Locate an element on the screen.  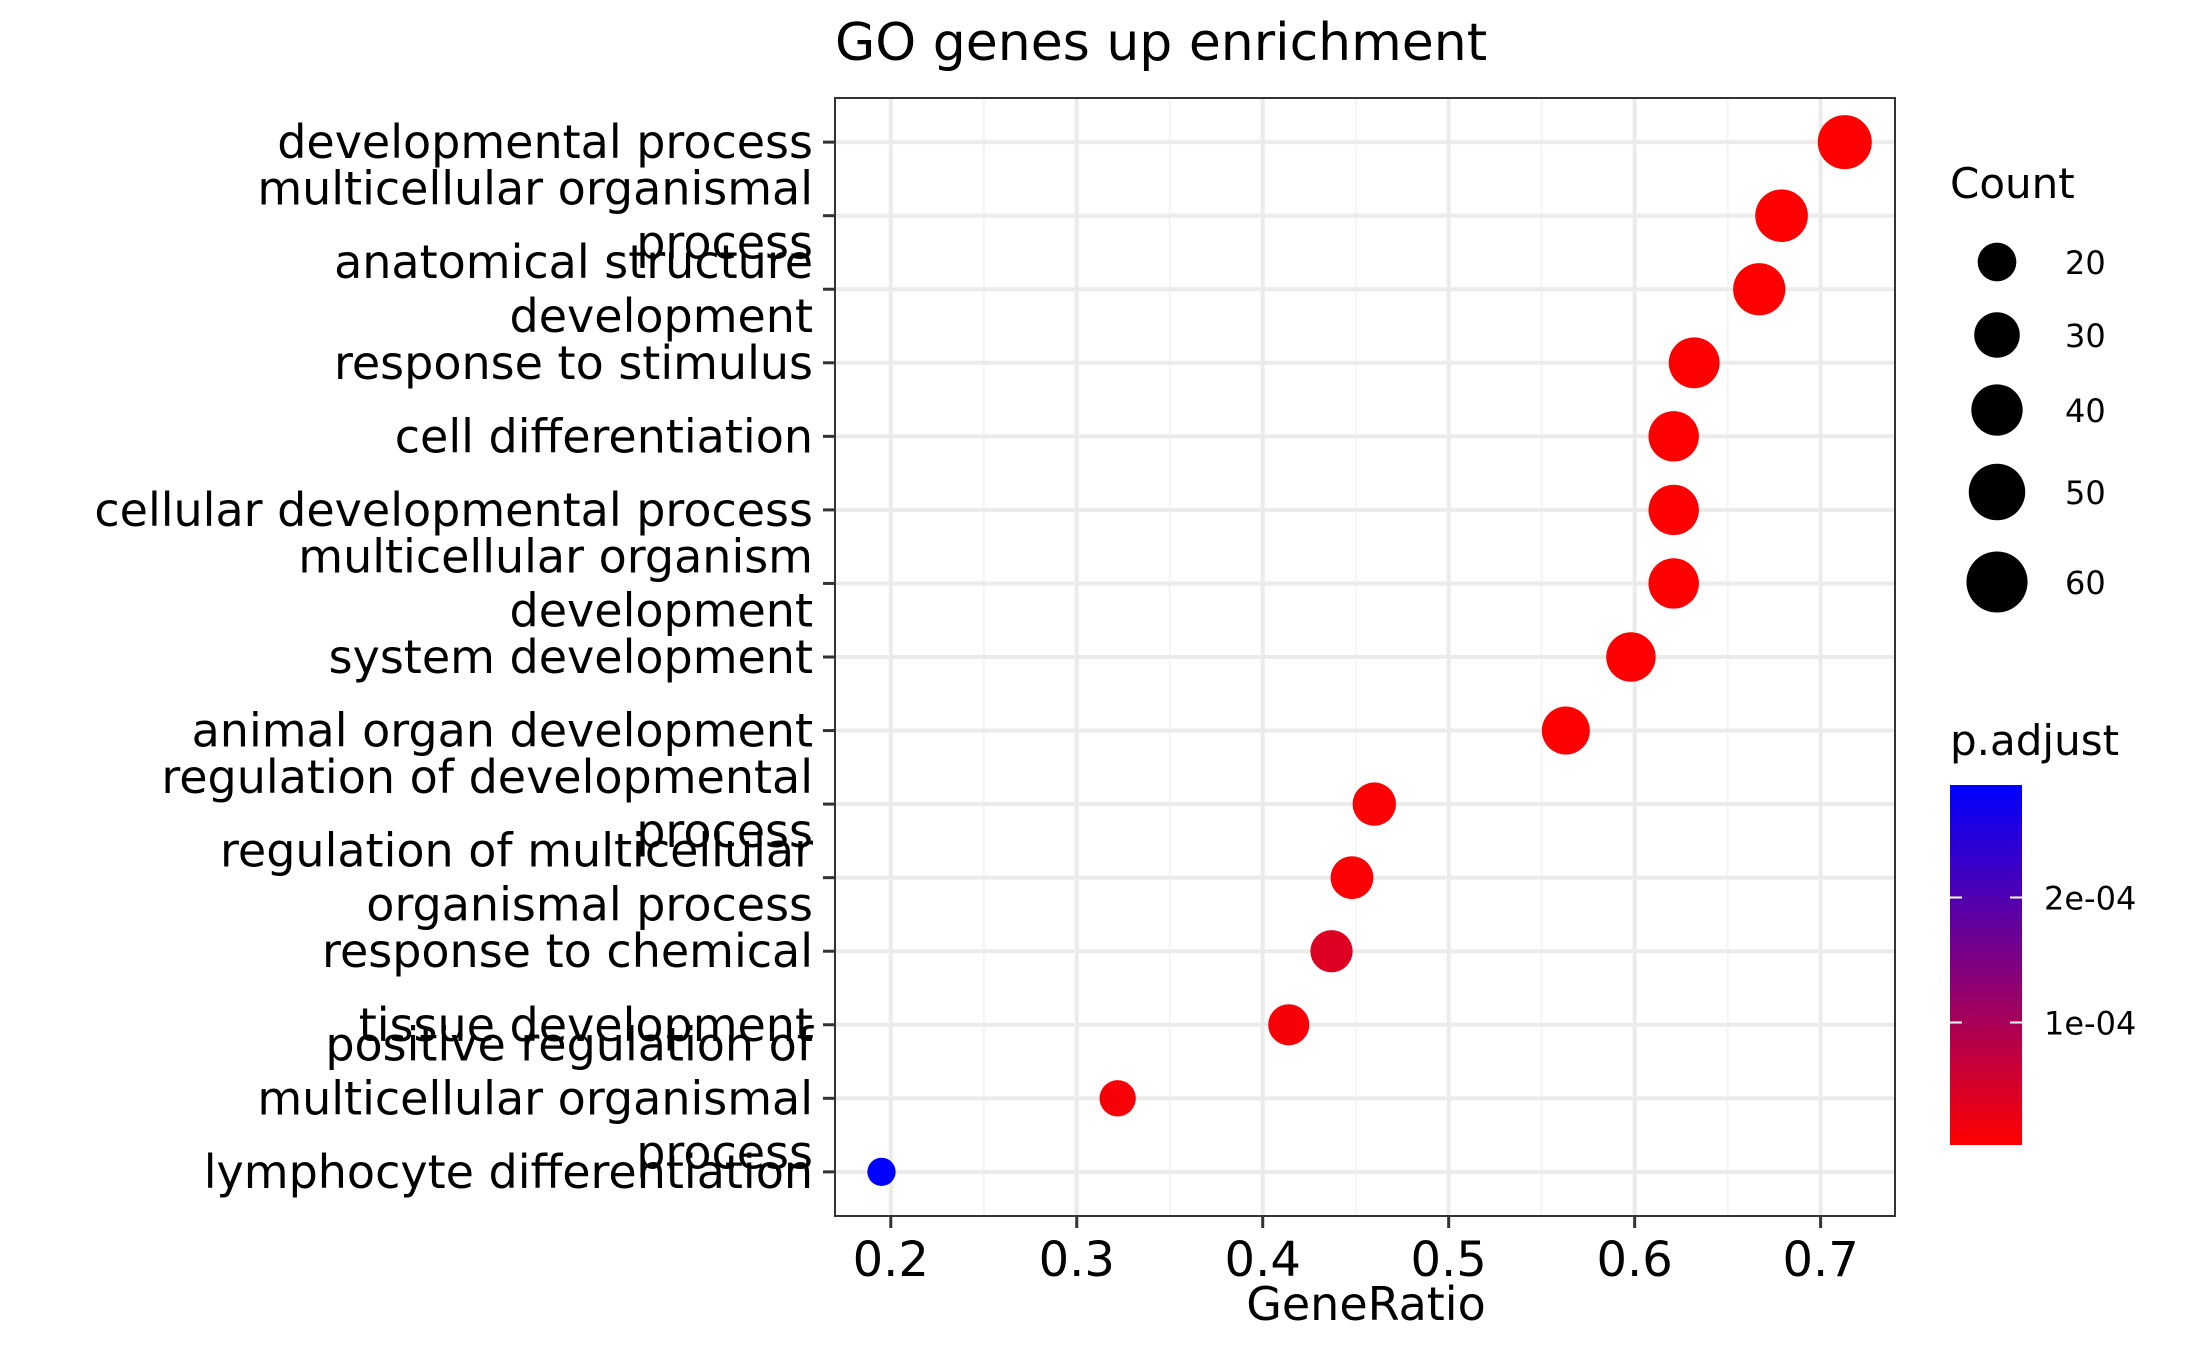
y-tick-label: developmental process is located at coordinates (545, 142).